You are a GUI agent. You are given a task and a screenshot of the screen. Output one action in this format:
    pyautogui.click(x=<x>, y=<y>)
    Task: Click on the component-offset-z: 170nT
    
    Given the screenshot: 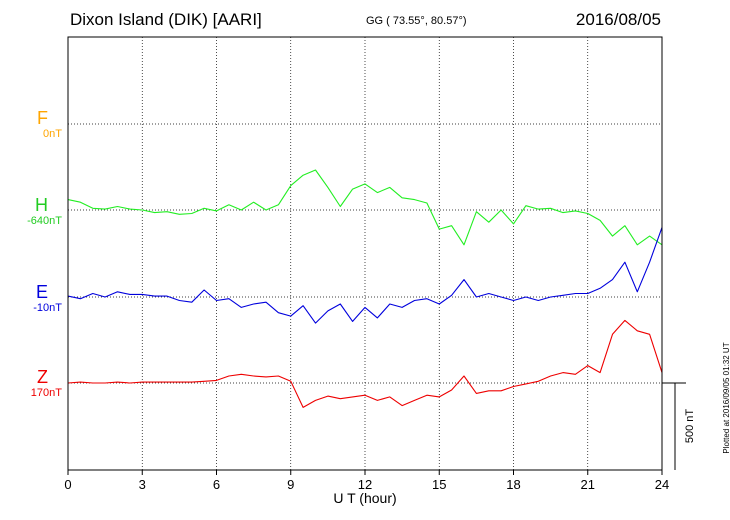 What is the action you would take?
    pyautogui.click(x=46, y=393)
    